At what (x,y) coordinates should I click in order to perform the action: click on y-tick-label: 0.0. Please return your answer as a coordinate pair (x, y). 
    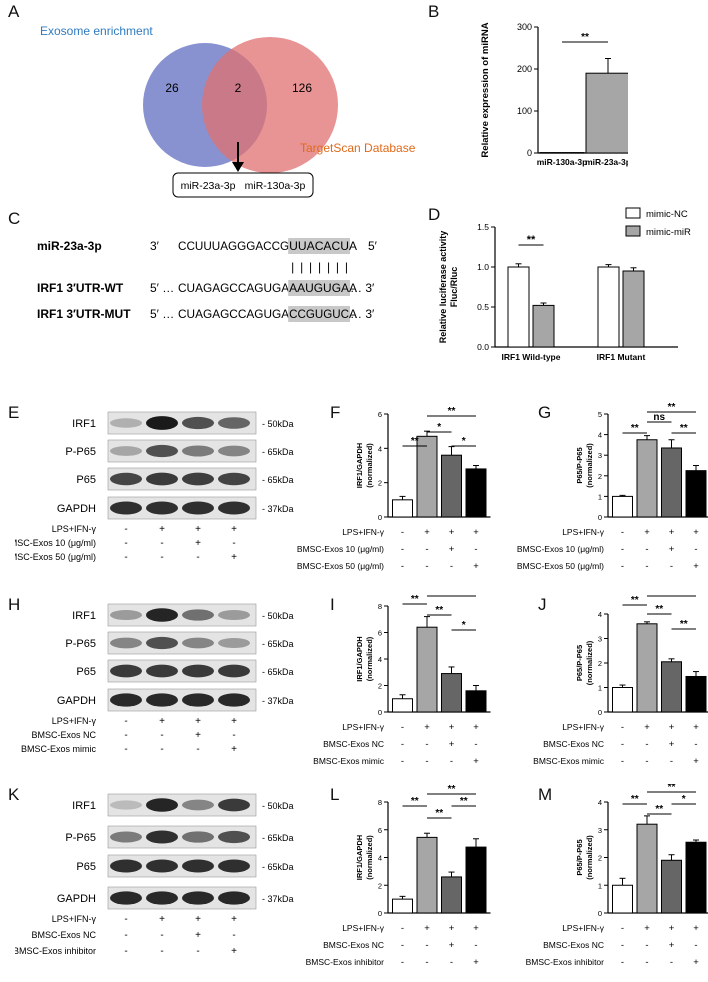
    Looking at the image, I should click on (483, 347).